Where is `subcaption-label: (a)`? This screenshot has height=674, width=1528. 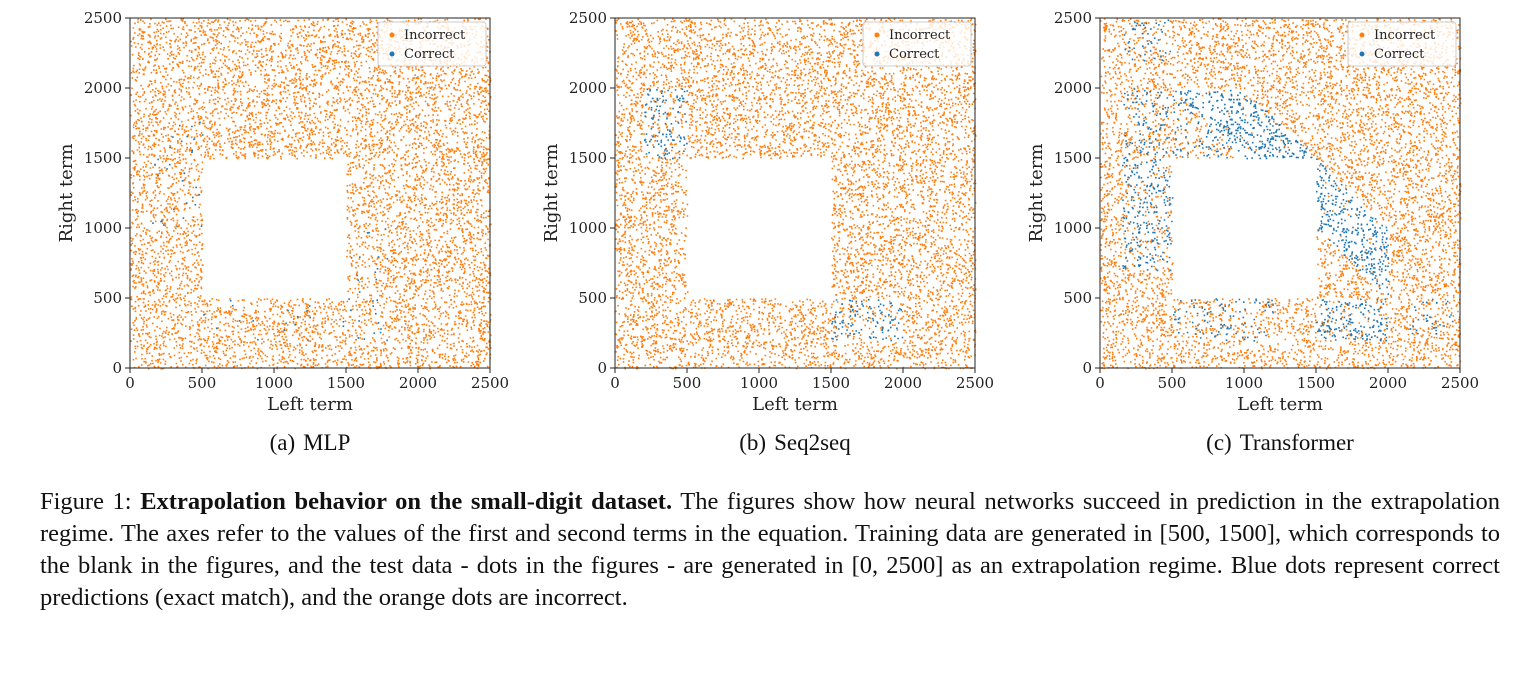
subcaption-label: (a) is located at coordinates (282, 442).